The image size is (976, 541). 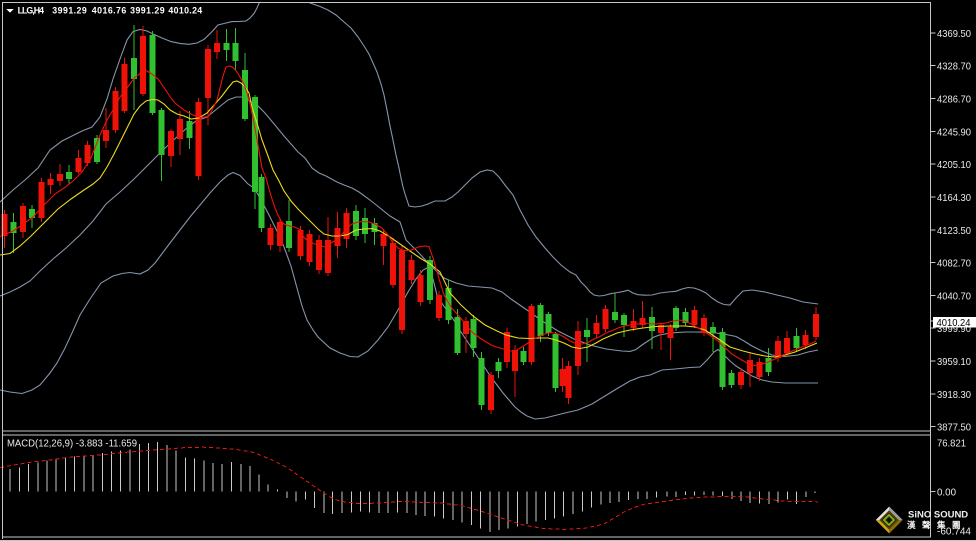 I want to click on svg-text: 0.00, so click(x=946, y=493).